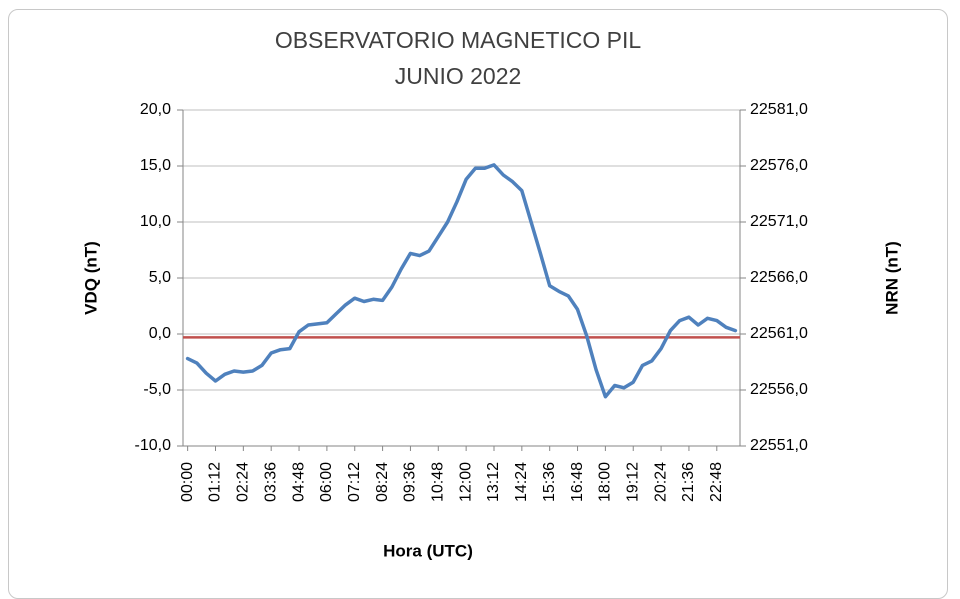  What do you see at coordinates (354, 482) in the screenshot?
I see `x-tick-label: 07:12` at bounding box center [354, 482].